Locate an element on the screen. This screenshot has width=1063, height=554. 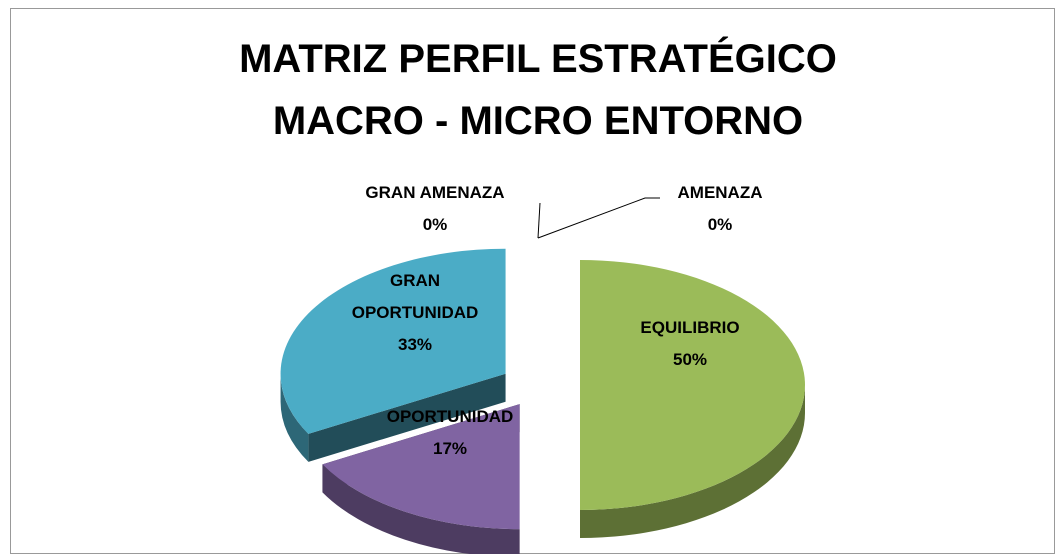
data-label: OPORTUNIDAD 17% is located at coordinates (450, 433).